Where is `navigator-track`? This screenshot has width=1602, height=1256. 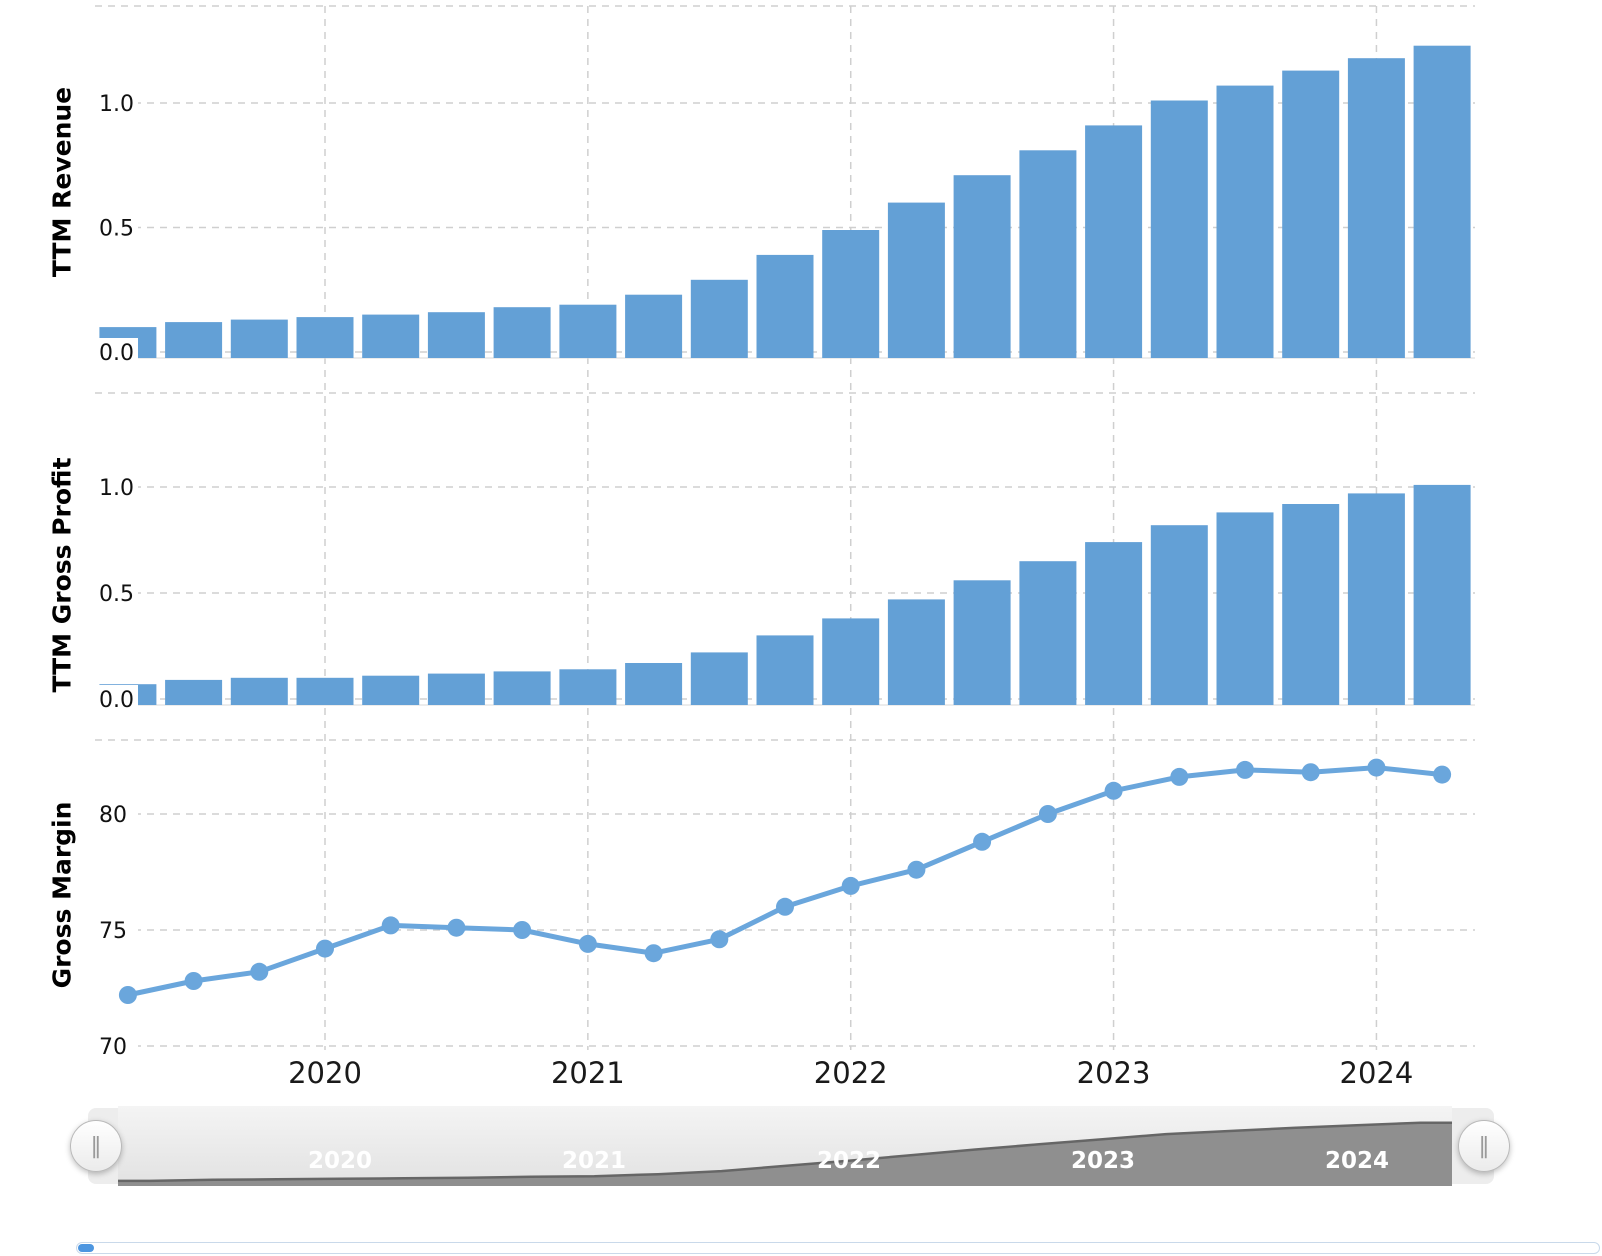 navigator-track is located at coordinates (785, 1146).